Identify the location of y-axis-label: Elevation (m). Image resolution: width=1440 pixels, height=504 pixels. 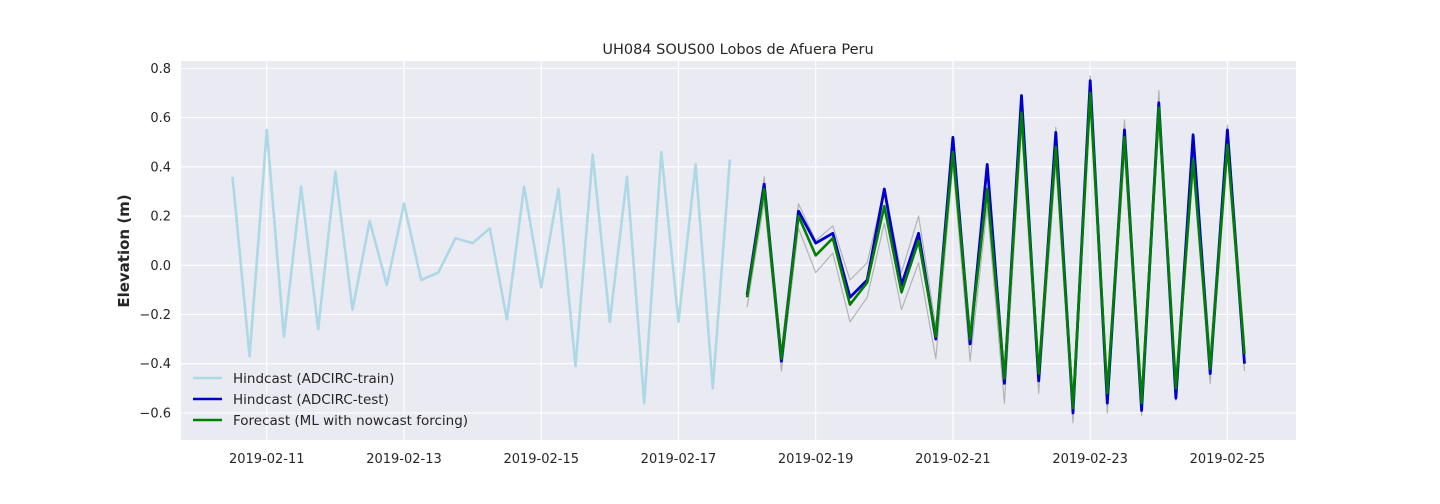
(124, 250).